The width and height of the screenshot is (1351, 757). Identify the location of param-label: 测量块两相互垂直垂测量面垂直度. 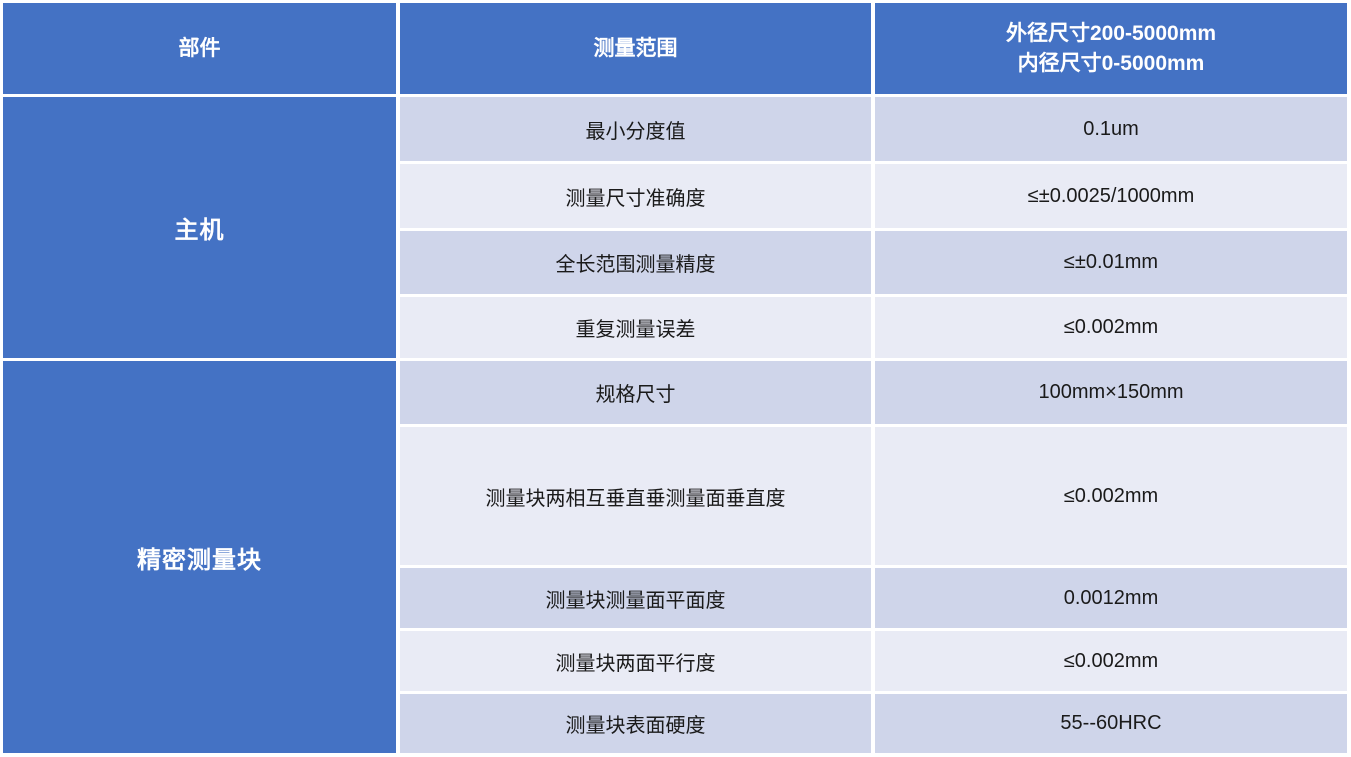
(635, 498).